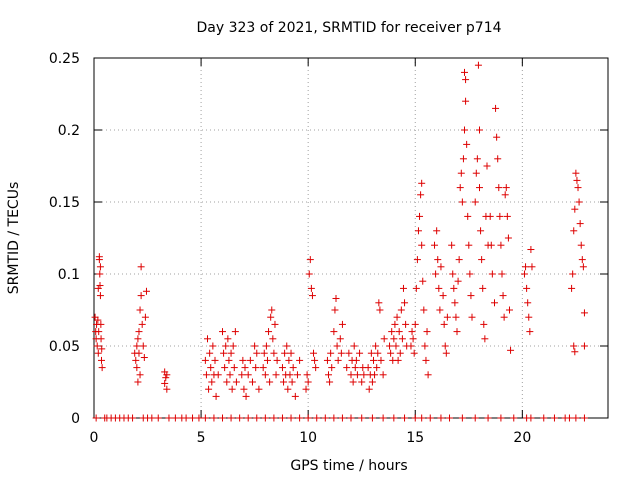  Describe the element at coordinates (201, 438) in the screenshot. I see `x-tick-label: 5` at that location.